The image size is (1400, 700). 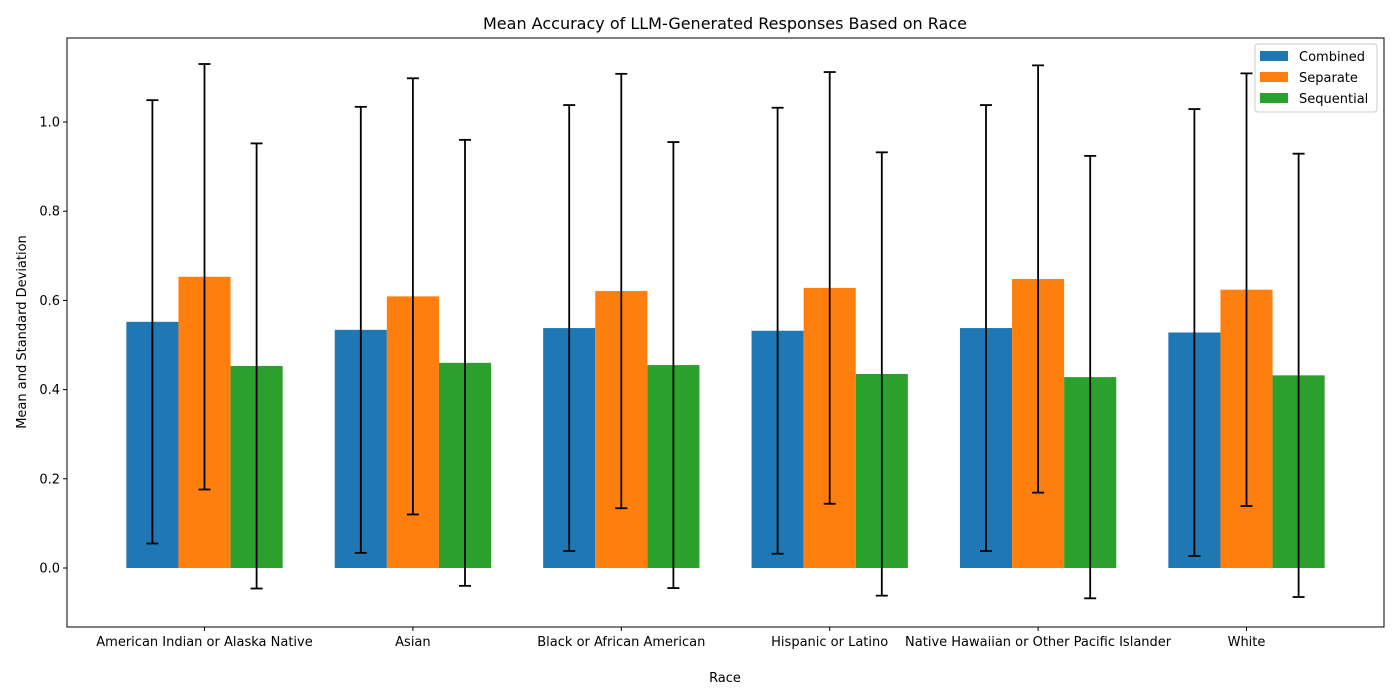 What do you see at coordinates (1247, 642) in the screenshot?
I see `x-tick-label: White` at bounding box center [1247, 642].